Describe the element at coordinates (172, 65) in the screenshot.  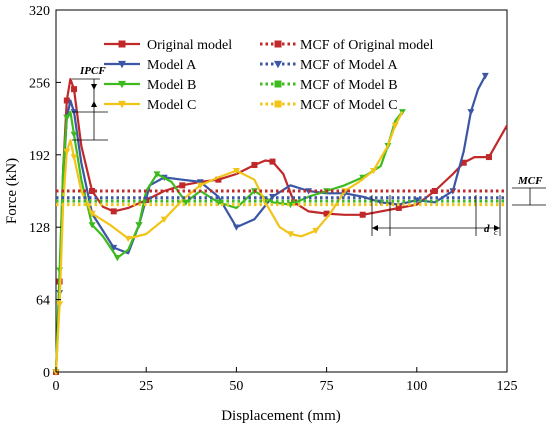
I see `legend-label: Model A` at that location.